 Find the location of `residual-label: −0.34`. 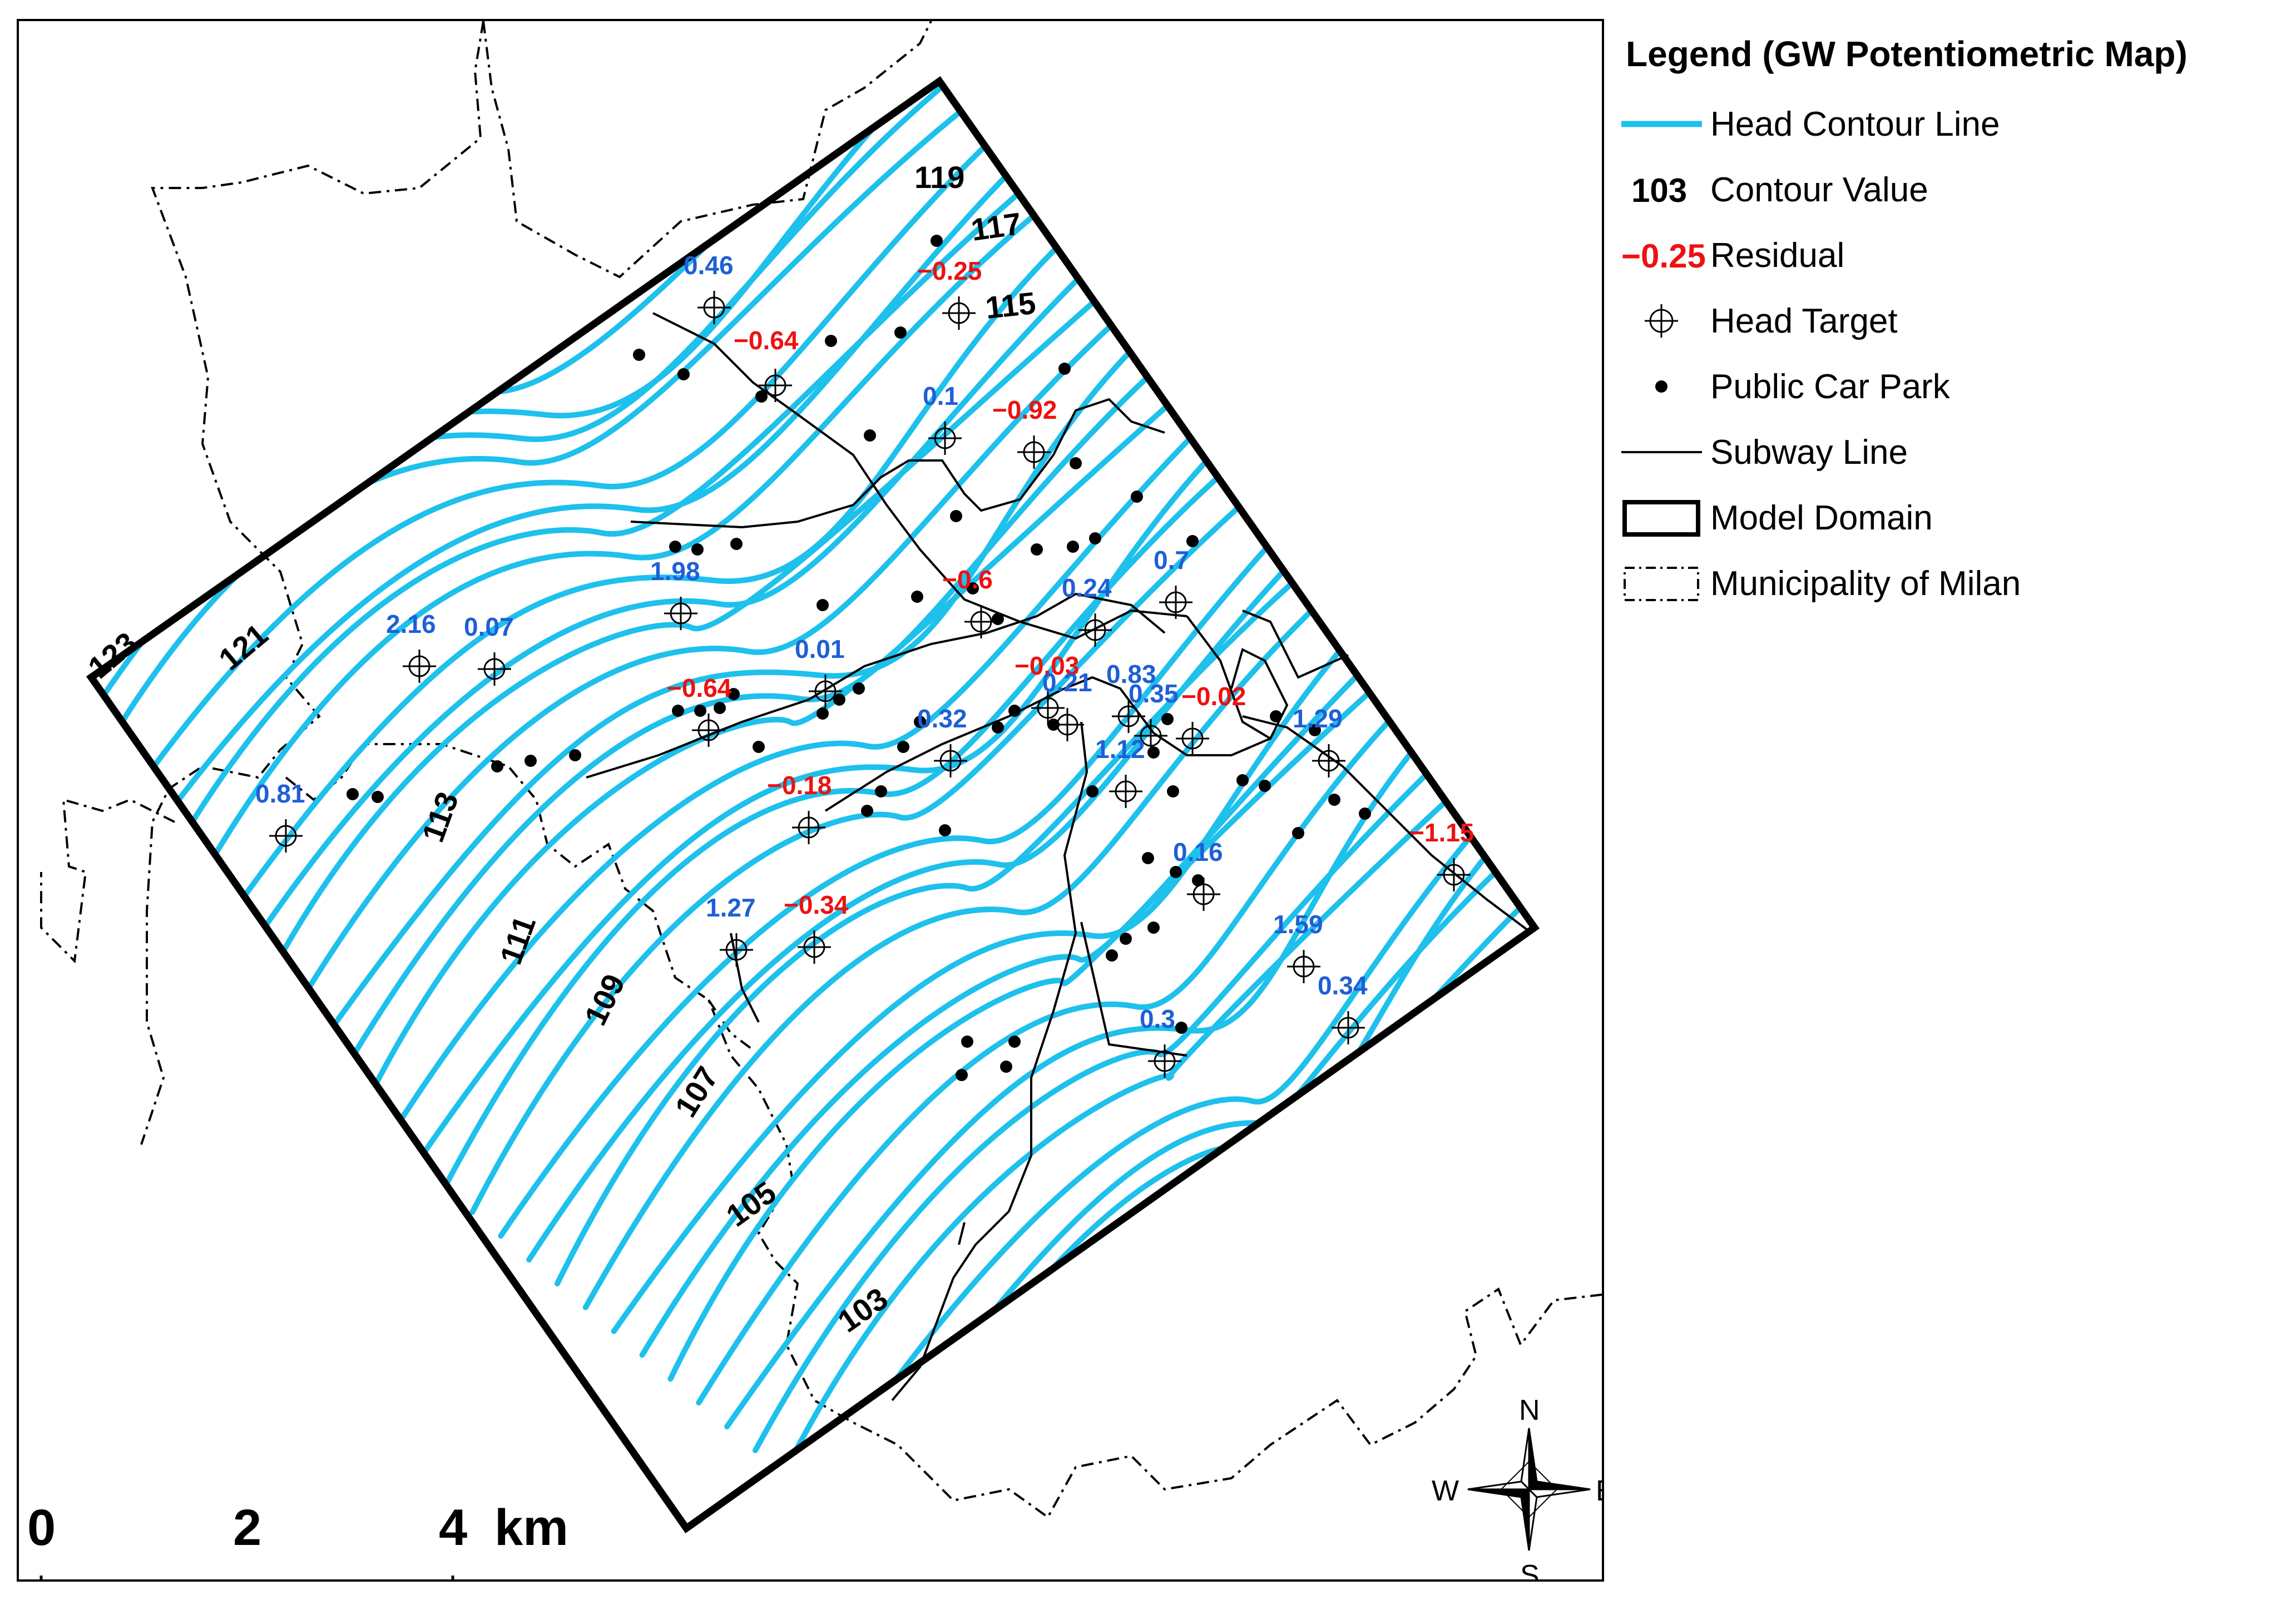

residual-label: −0.34 is located at coordinates (816, 904).